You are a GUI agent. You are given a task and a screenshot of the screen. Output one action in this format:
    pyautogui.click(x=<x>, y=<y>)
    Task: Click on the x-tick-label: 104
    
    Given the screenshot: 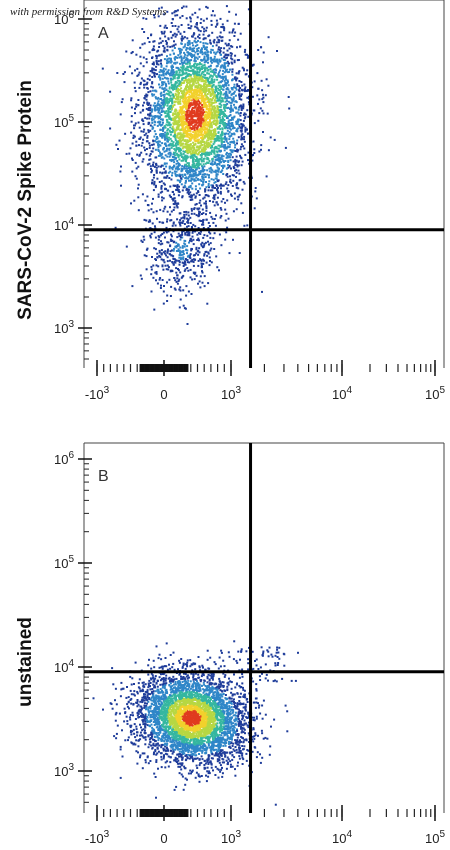 What is the action you would take?
    pyautogui.click(x=342, y=393)
    